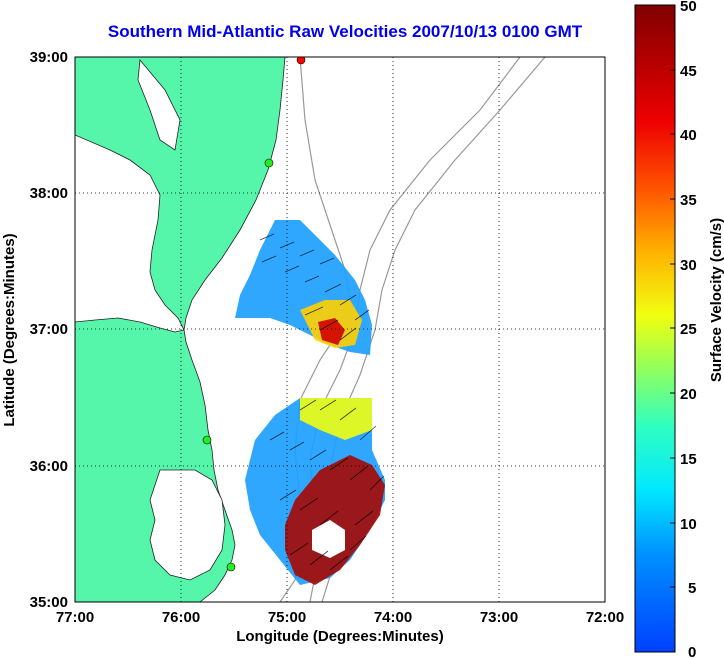 This screenshot has width=724, height=659. What do you see at coordinates (159, 105) in the screenshot?
I see `delaware-bay` at bounding box center [159, 105].